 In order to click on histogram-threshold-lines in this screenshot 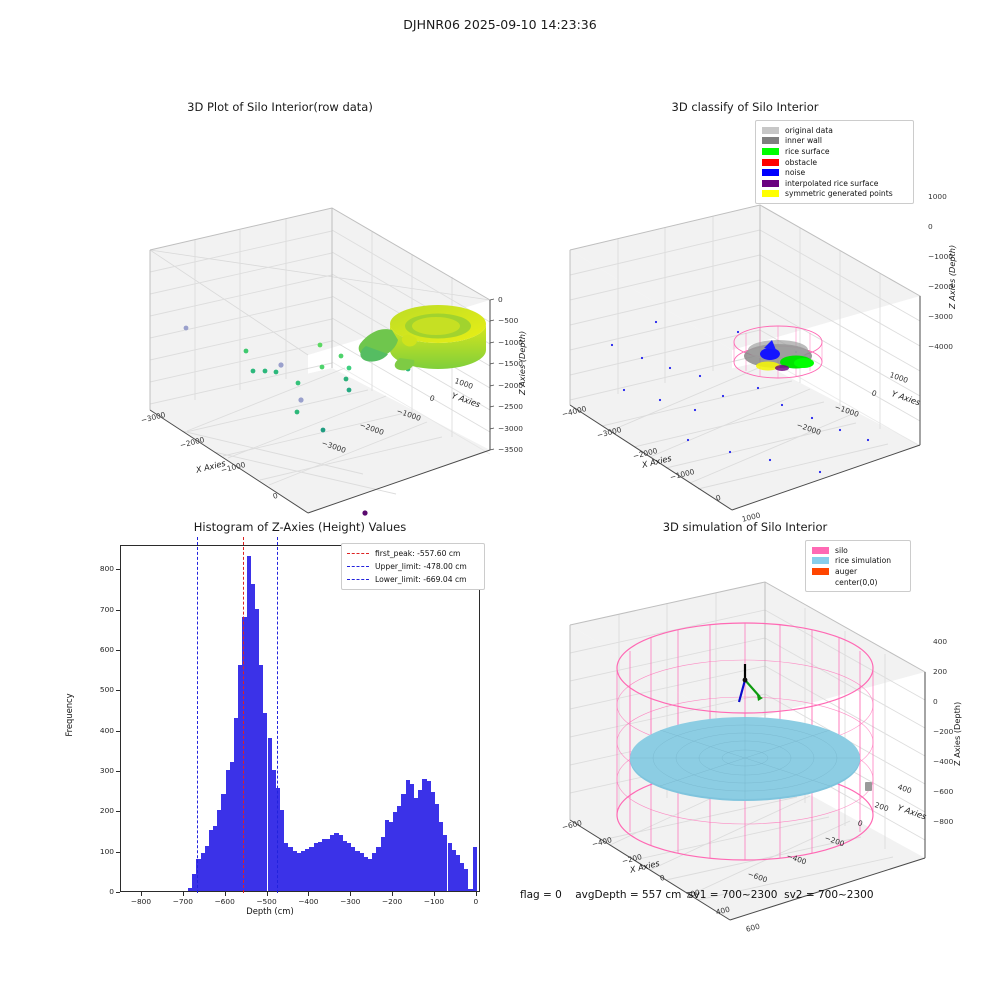, I will do `click(300, 715)`.